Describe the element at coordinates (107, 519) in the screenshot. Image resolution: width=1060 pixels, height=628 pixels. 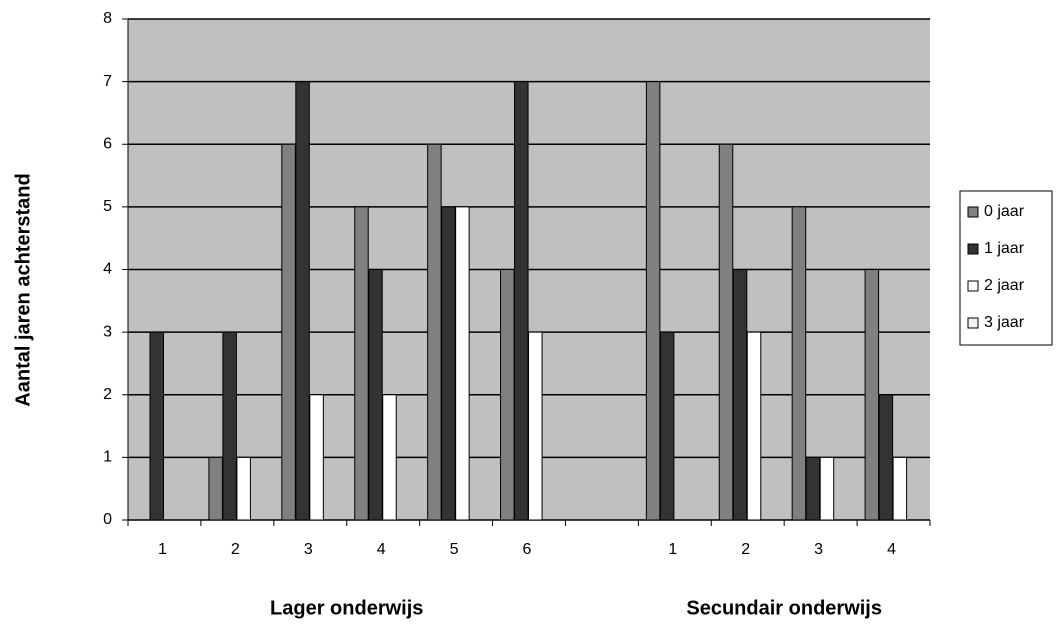
I see `y-tick-label: 0` at that location.